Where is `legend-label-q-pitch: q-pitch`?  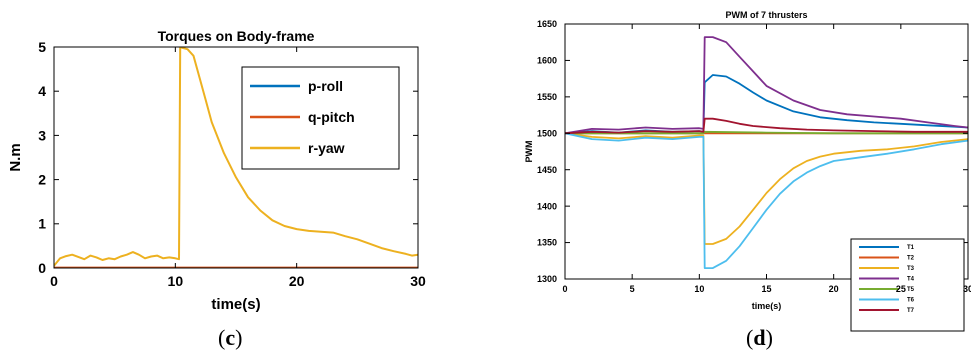 legend-label-q-pitch: q-pitch is located at coordinates (331, 117).